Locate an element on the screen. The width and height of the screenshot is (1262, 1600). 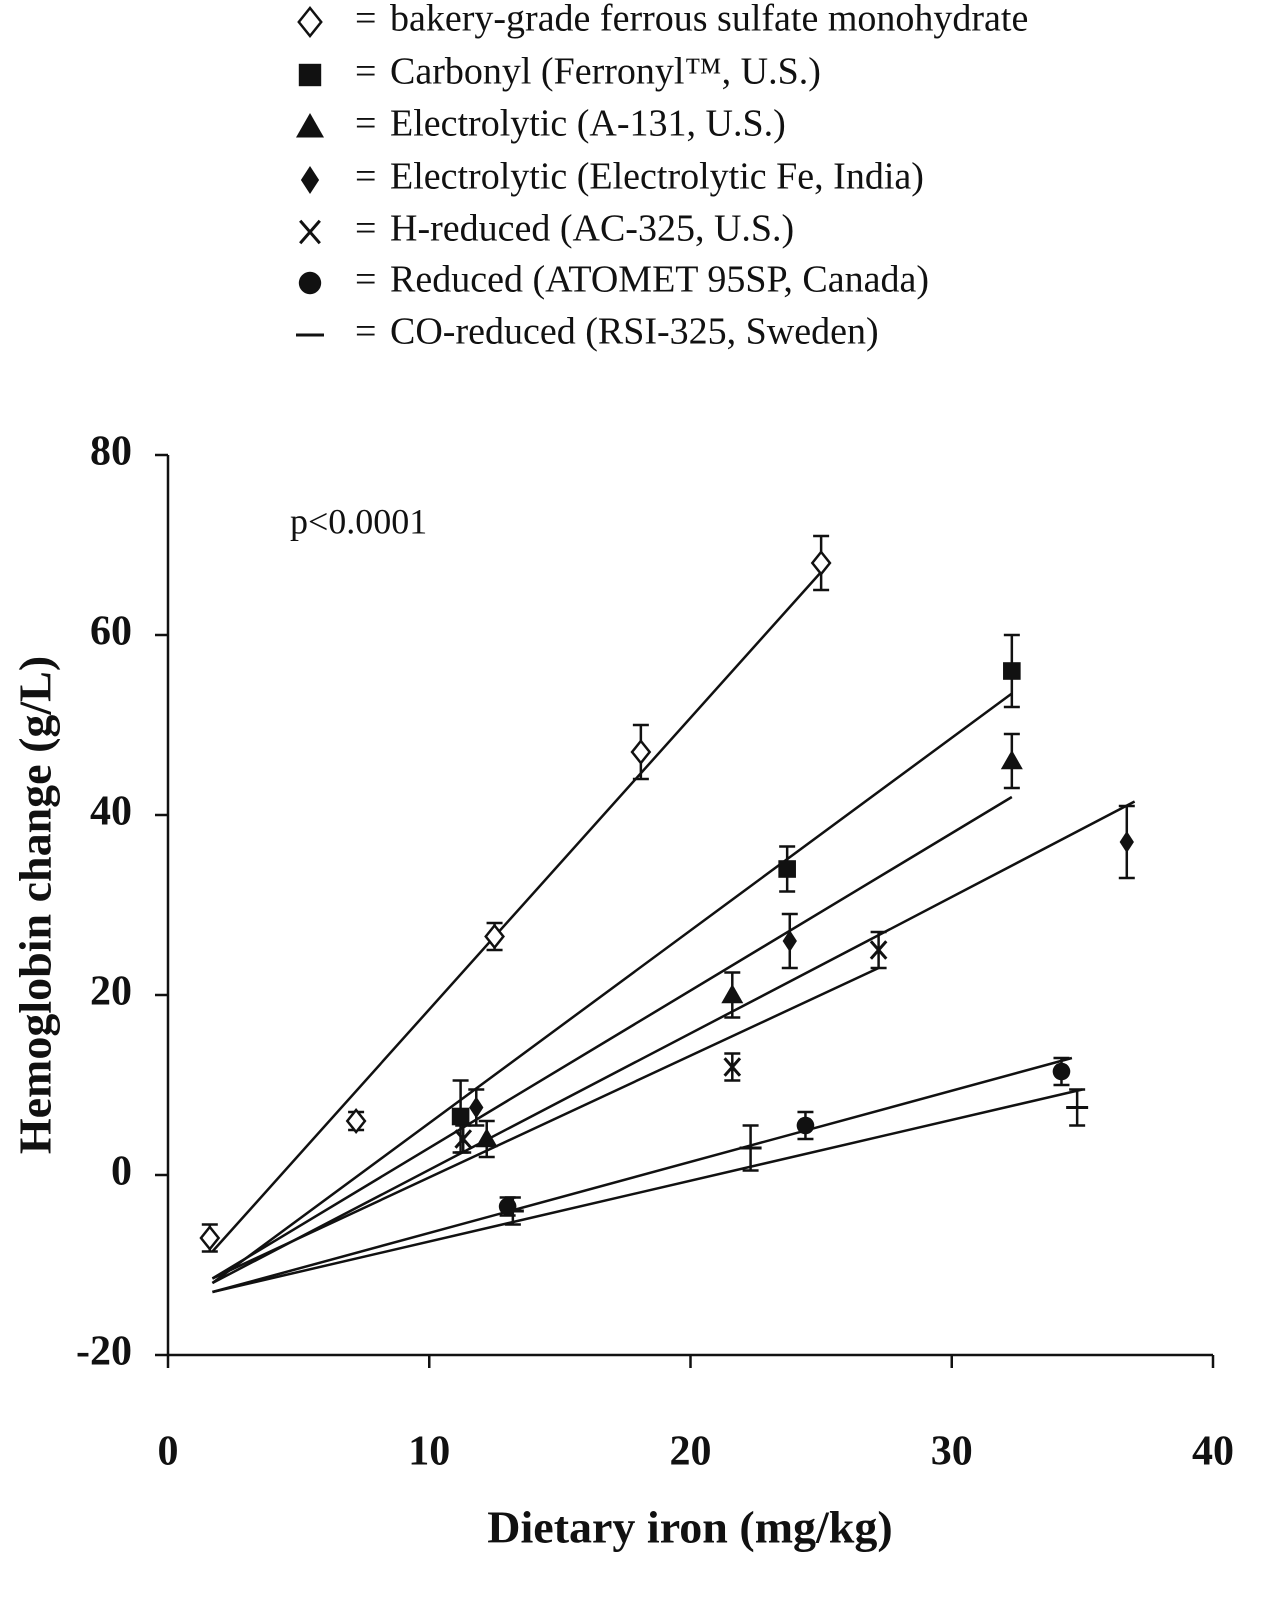
y-tick-label: 0 is located at coordinates (121, 1172).